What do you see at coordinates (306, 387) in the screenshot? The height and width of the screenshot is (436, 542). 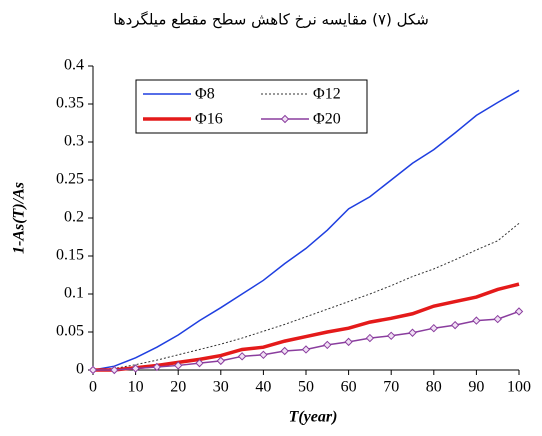 I see `x-tick-label: 50` at bounding box center [306, 387].